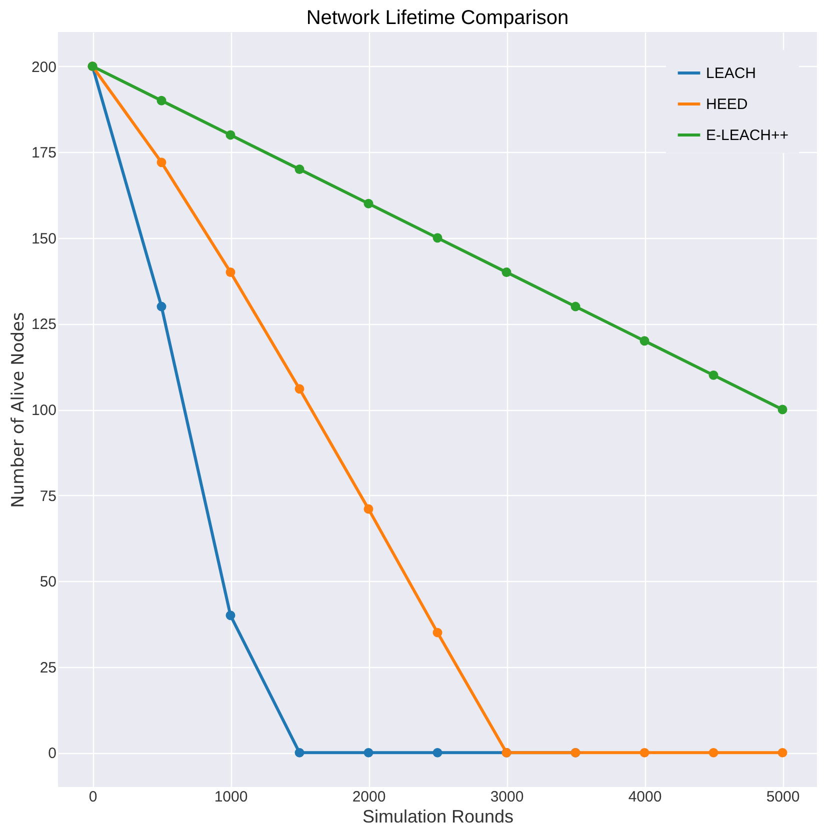 This screenshot has height=834, width=825. Describe the element at coordinates (438, 816) in the screenshot. I see `x-axis-title: Simulation Rounds` at that location.